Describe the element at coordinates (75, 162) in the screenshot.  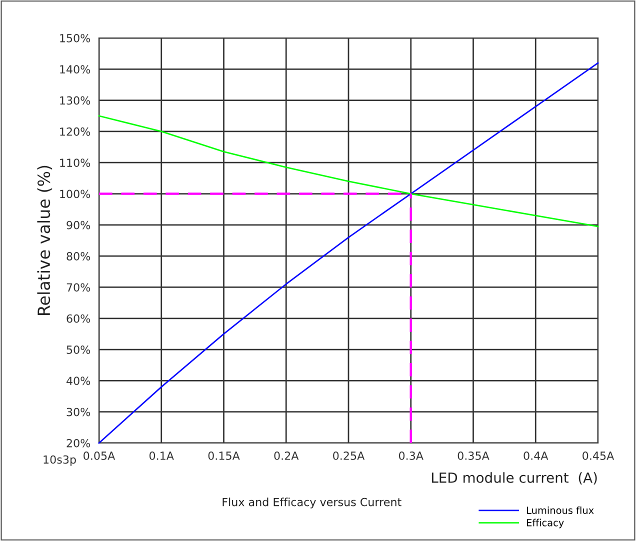
I see `y-tick-label: 110%` at that location.